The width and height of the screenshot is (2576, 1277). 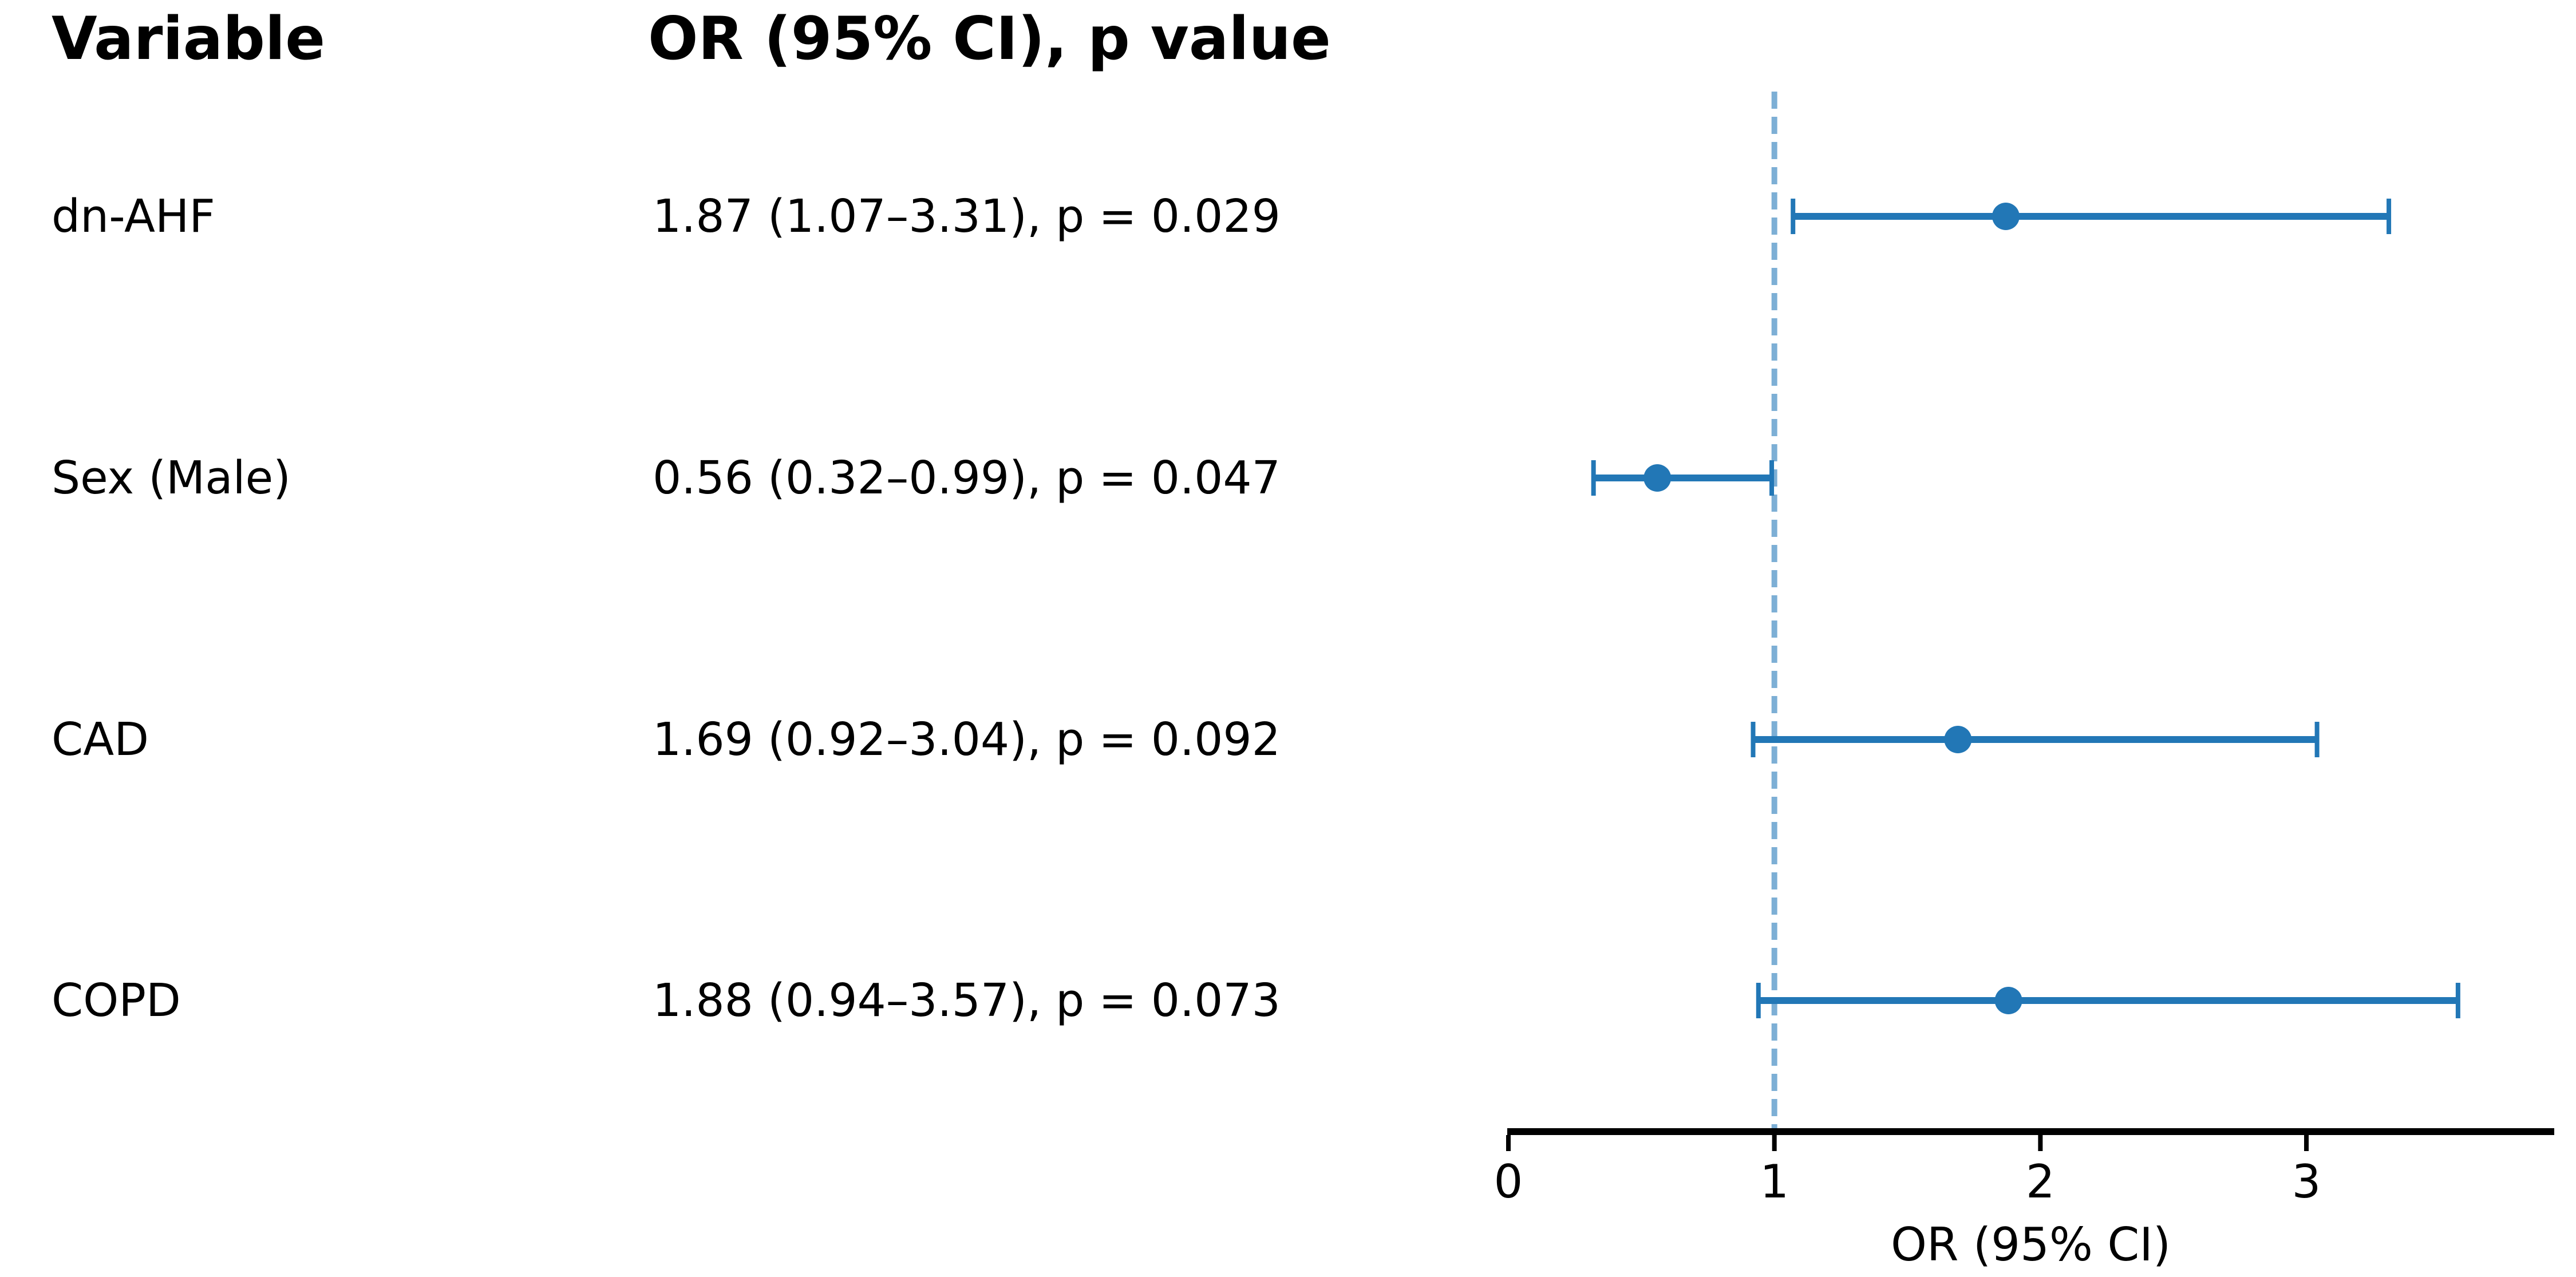 I want to click on x-tick-label-1: 1, so click(x=1774, y=1181).